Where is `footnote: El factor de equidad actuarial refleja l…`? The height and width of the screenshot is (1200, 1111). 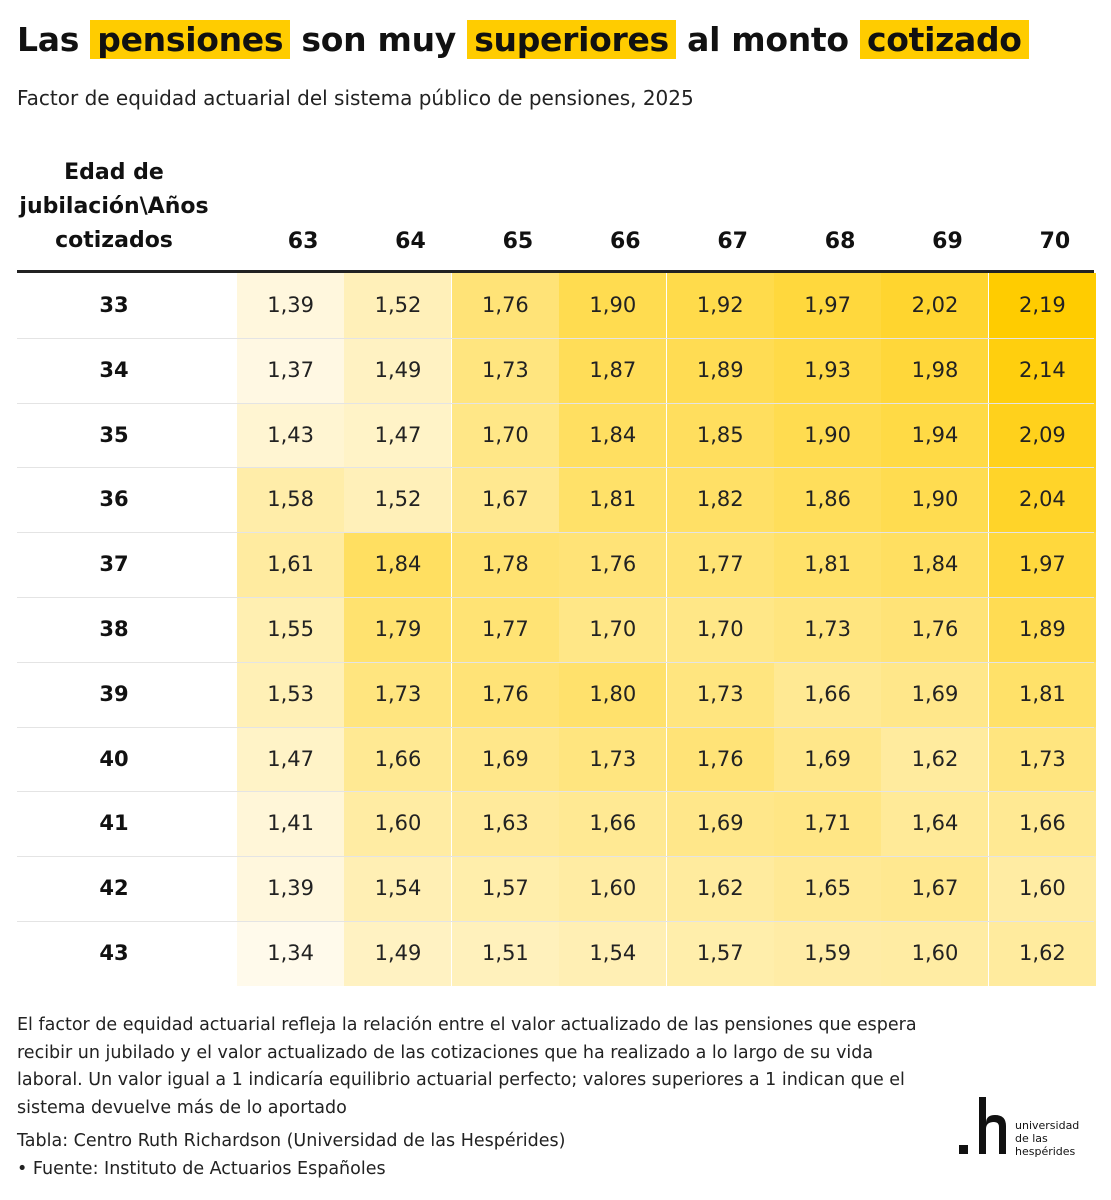 footnote: El factor de equidad actuarial refleja l… is located at coordinates (467, 1066).